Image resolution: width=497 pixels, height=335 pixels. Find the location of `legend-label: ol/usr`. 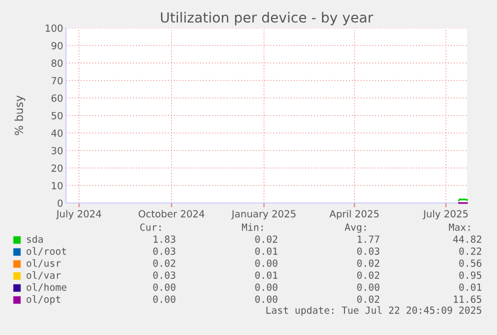

legend-label: ol/usr is located at coordinates (43, 263).